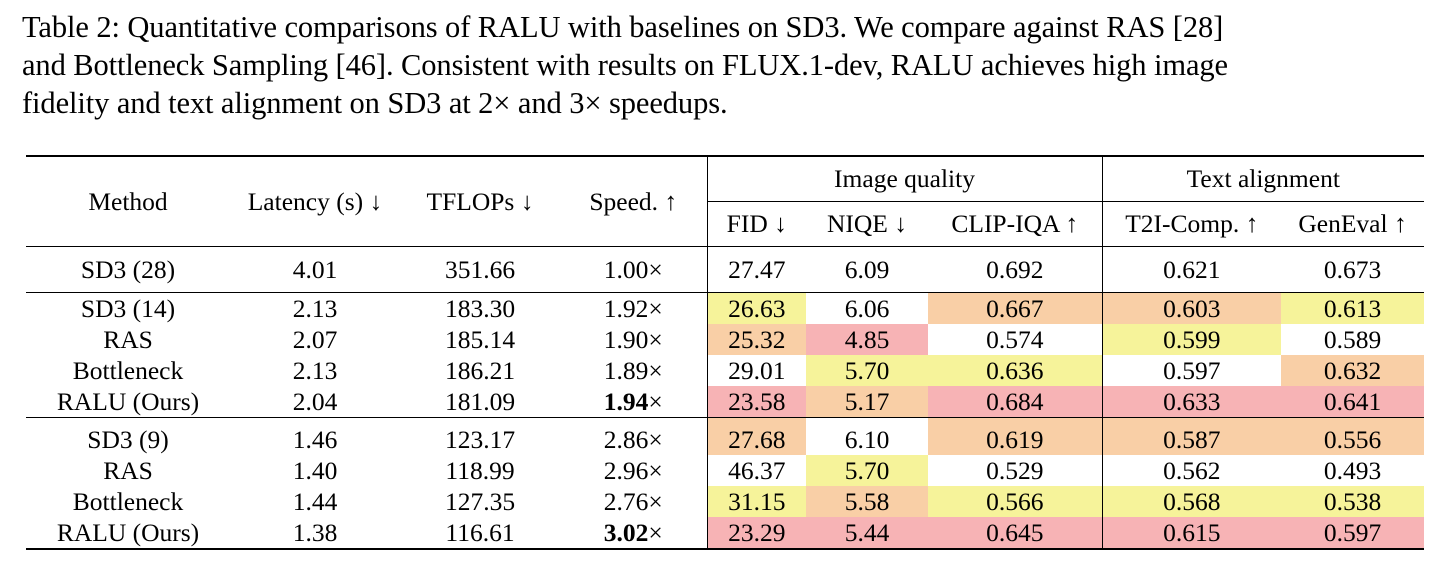 The width and height of the screenshot is (1440, 573). I want to click on cell-speed: 1.92×, so click(633, 308).